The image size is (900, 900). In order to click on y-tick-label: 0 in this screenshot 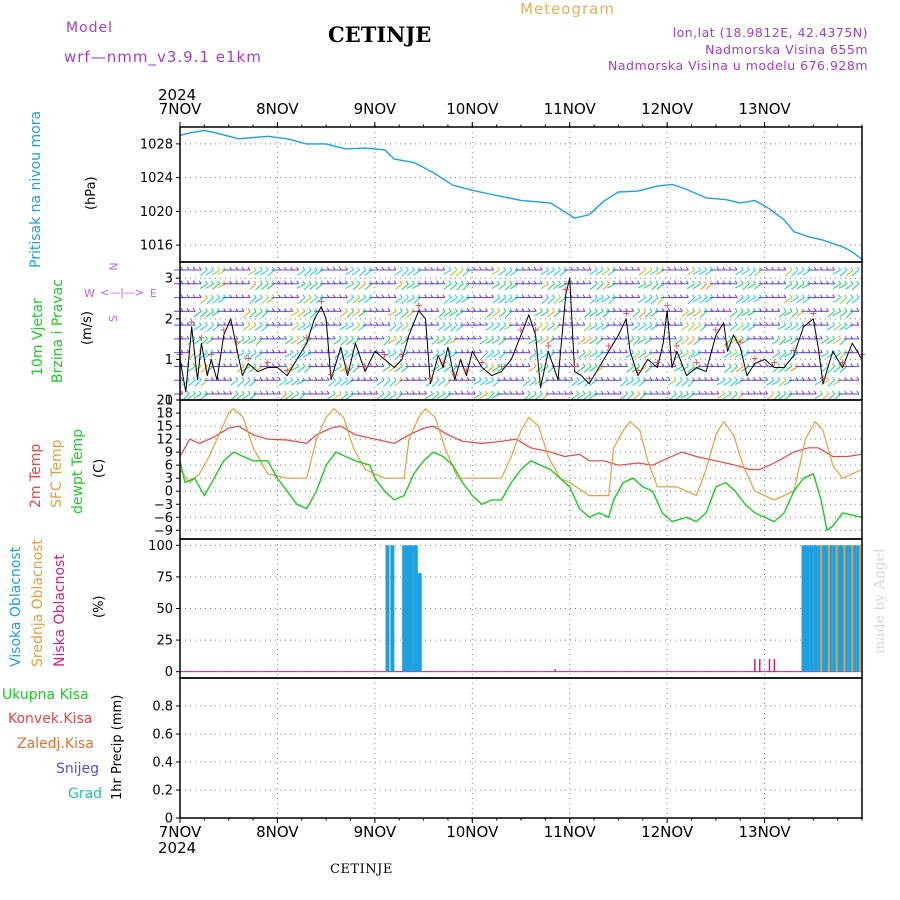, I will do `click(169, 672)`.